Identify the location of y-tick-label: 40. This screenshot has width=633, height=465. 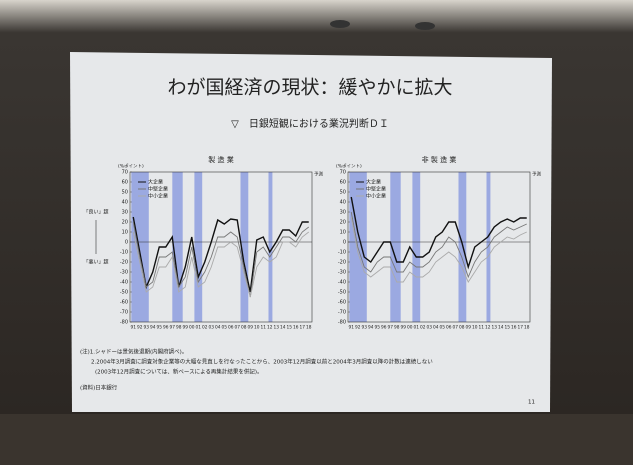
(343, 203).